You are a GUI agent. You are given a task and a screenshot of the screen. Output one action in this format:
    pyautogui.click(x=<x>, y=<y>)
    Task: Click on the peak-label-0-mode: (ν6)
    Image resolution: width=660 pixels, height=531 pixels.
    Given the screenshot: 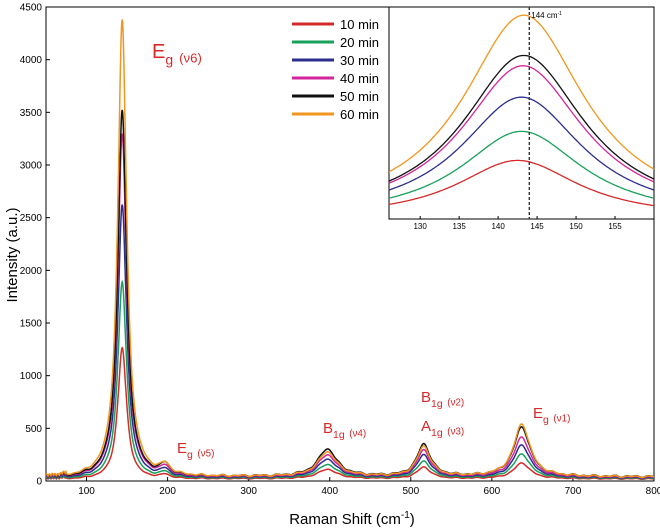 What is the action you would take?
    pyautogui.click(x=190, y=57)
    